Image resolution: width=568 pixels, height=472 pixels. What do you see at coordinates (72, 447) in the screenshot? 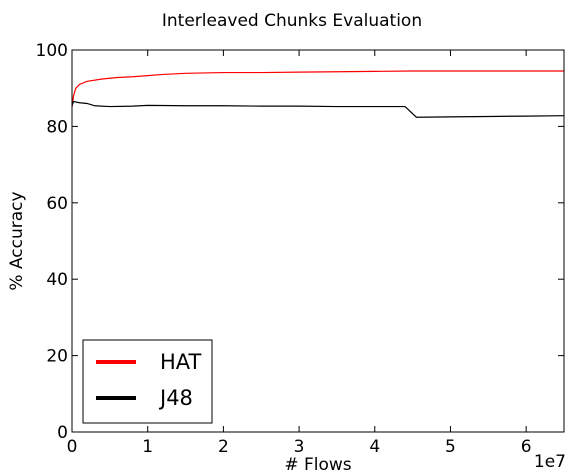
I see `x-tick-label: 0` at bounding box center [72, 447].